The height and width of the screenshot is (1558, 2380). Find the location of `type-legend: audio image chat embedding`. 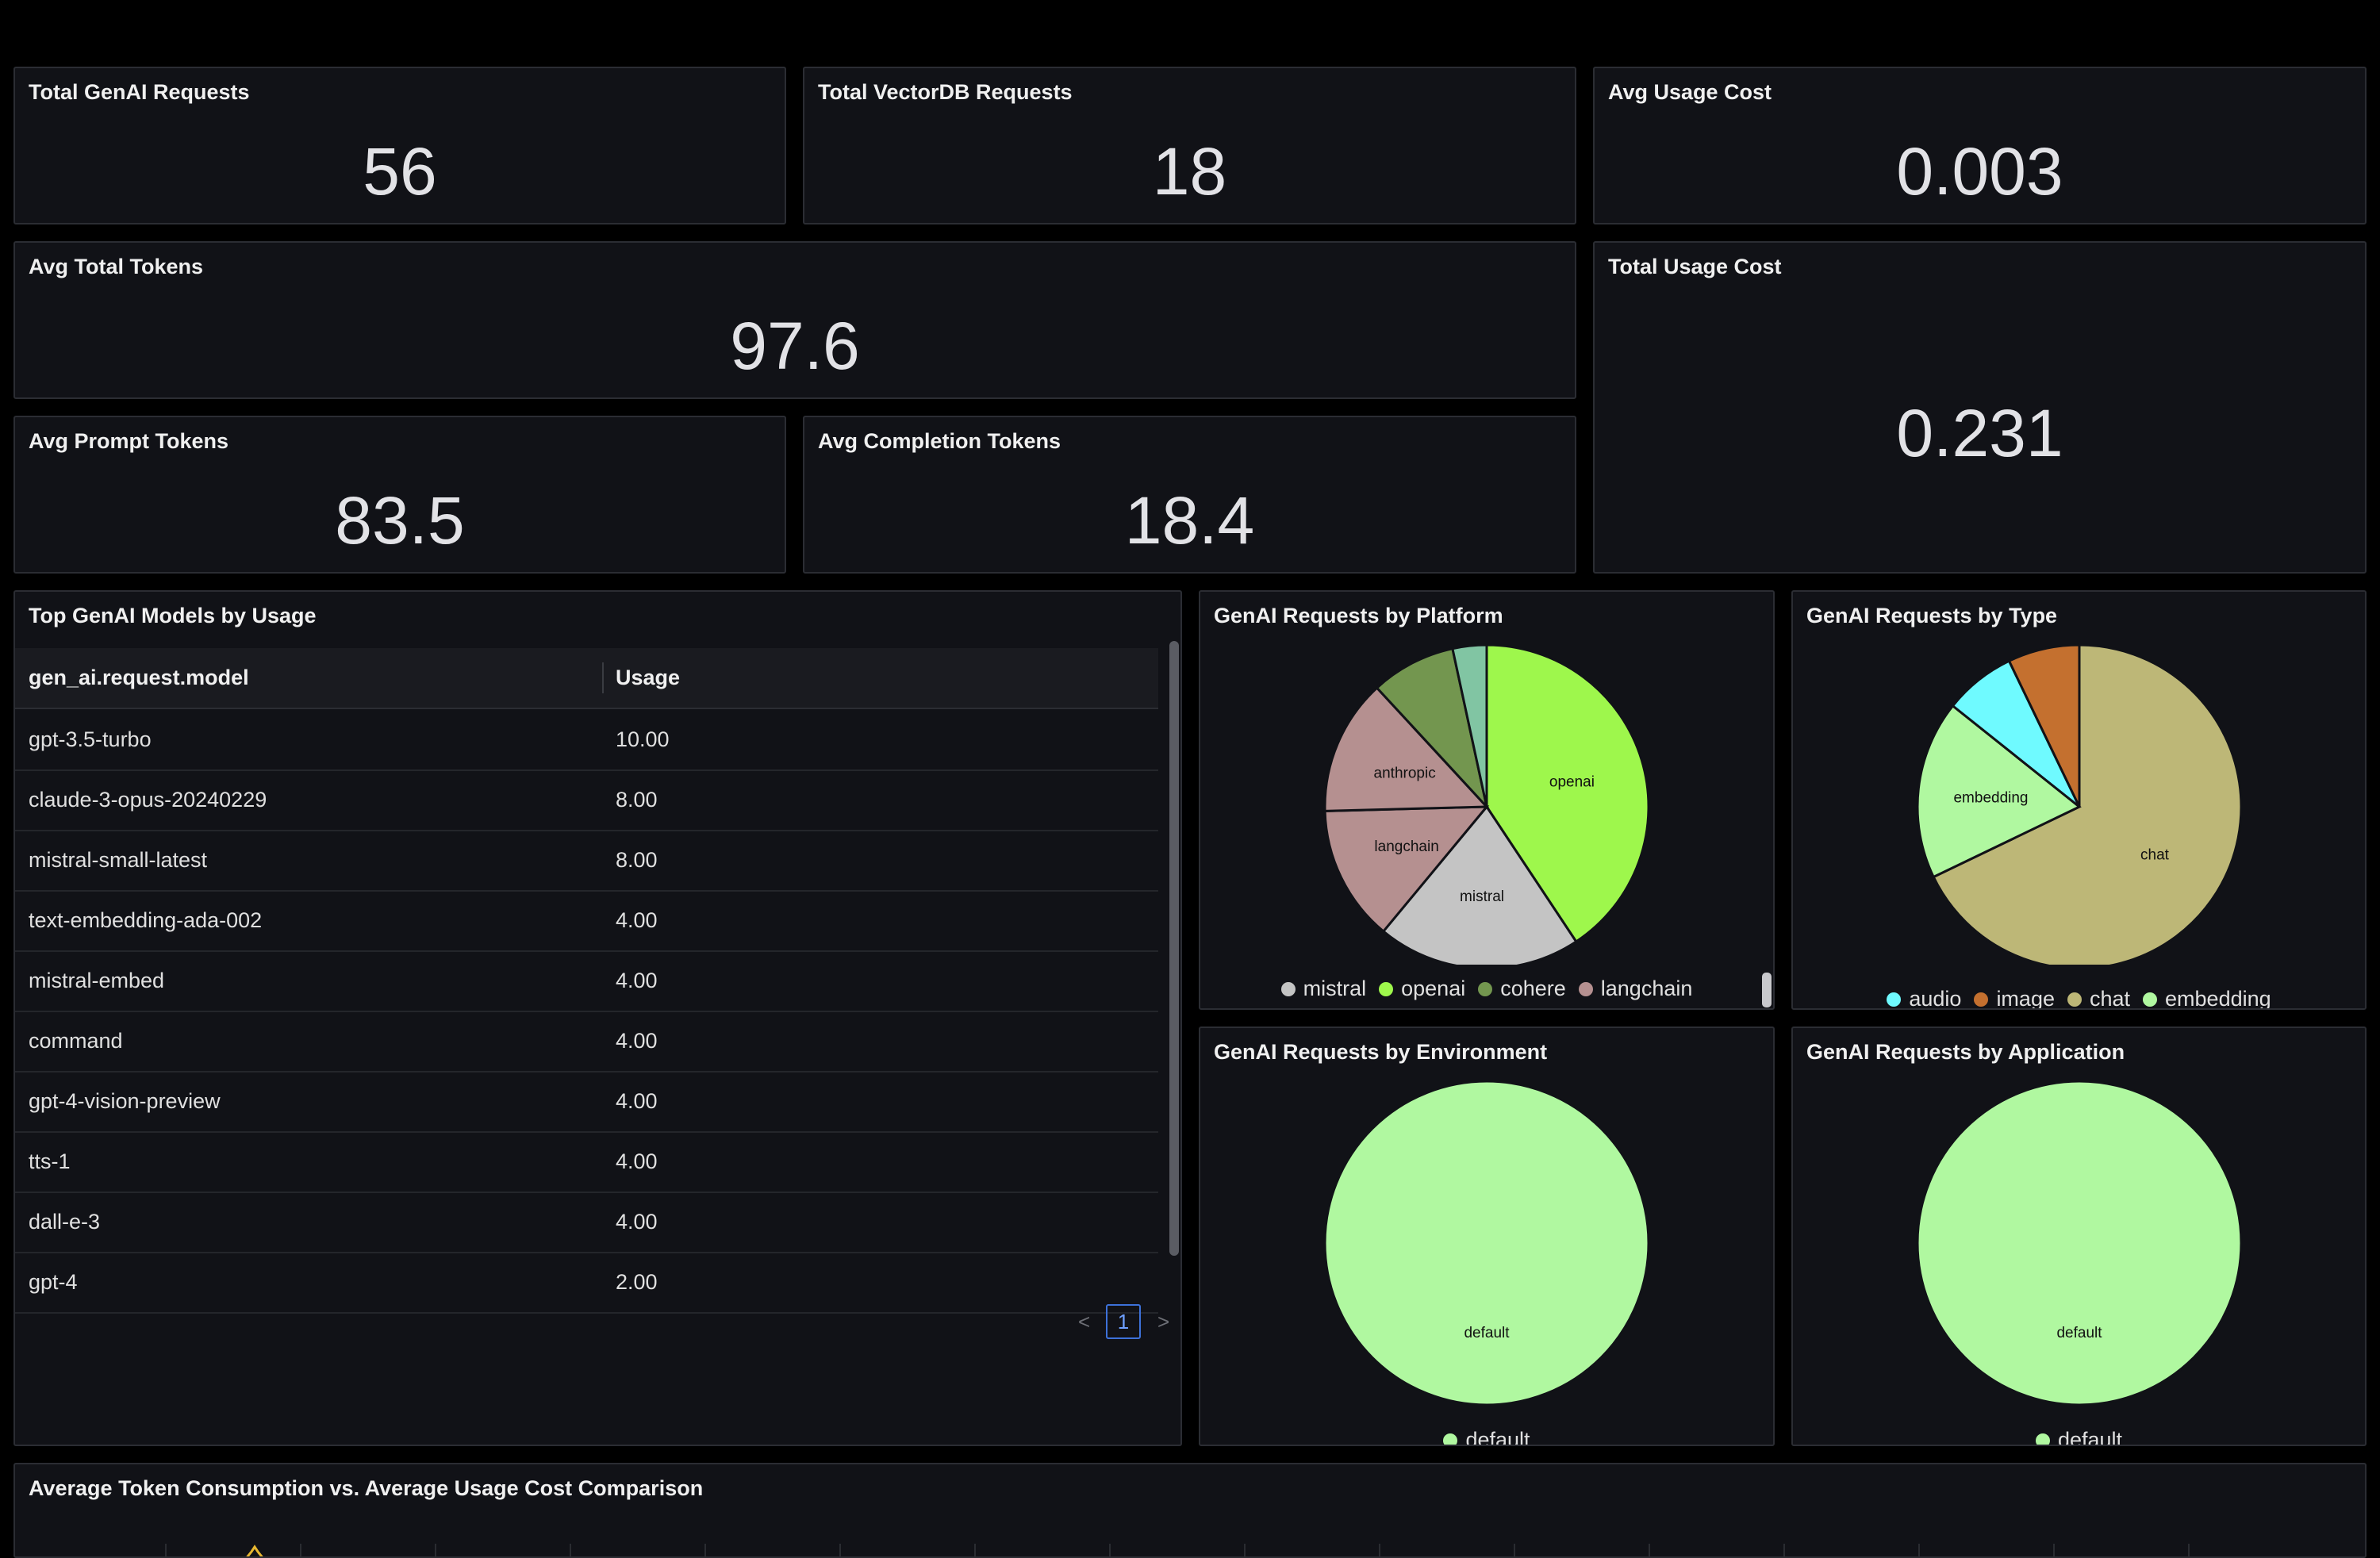

type-legend: audio image chat embedding is located at coordinates (2079, 998).